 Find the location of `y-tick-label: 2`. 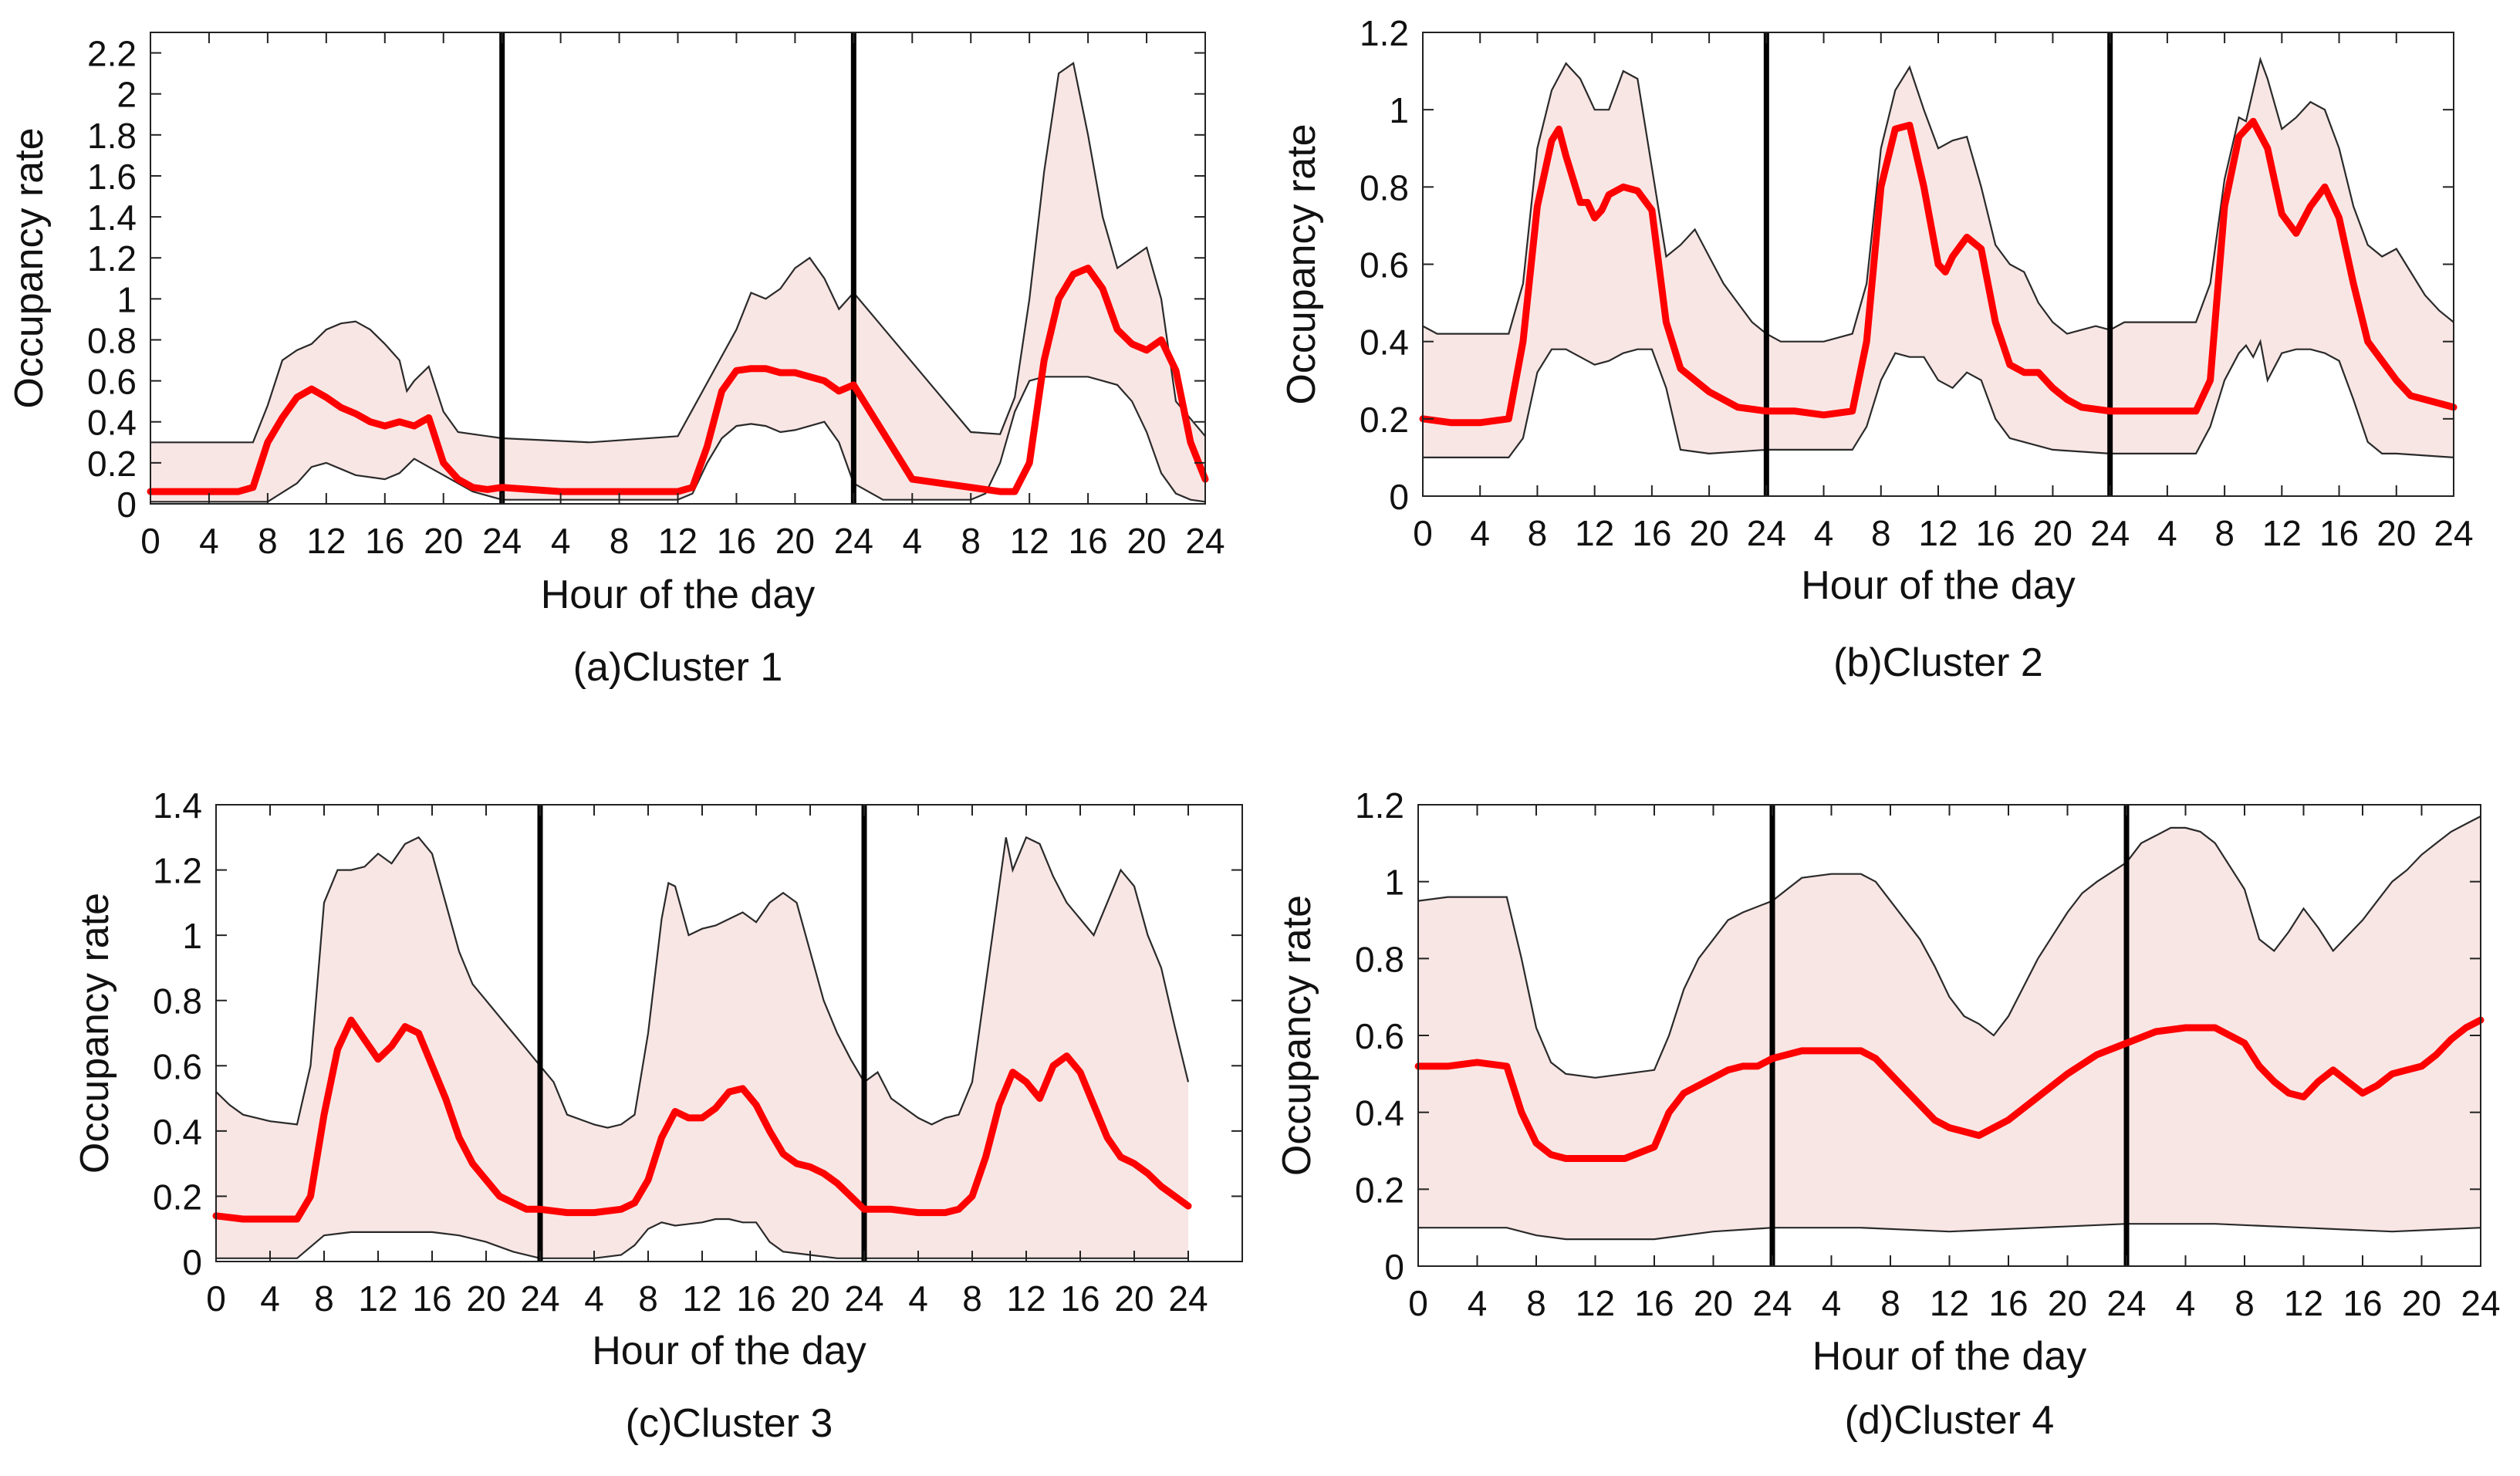

y-tick-label: 2 is located at coordinates (127, 95).